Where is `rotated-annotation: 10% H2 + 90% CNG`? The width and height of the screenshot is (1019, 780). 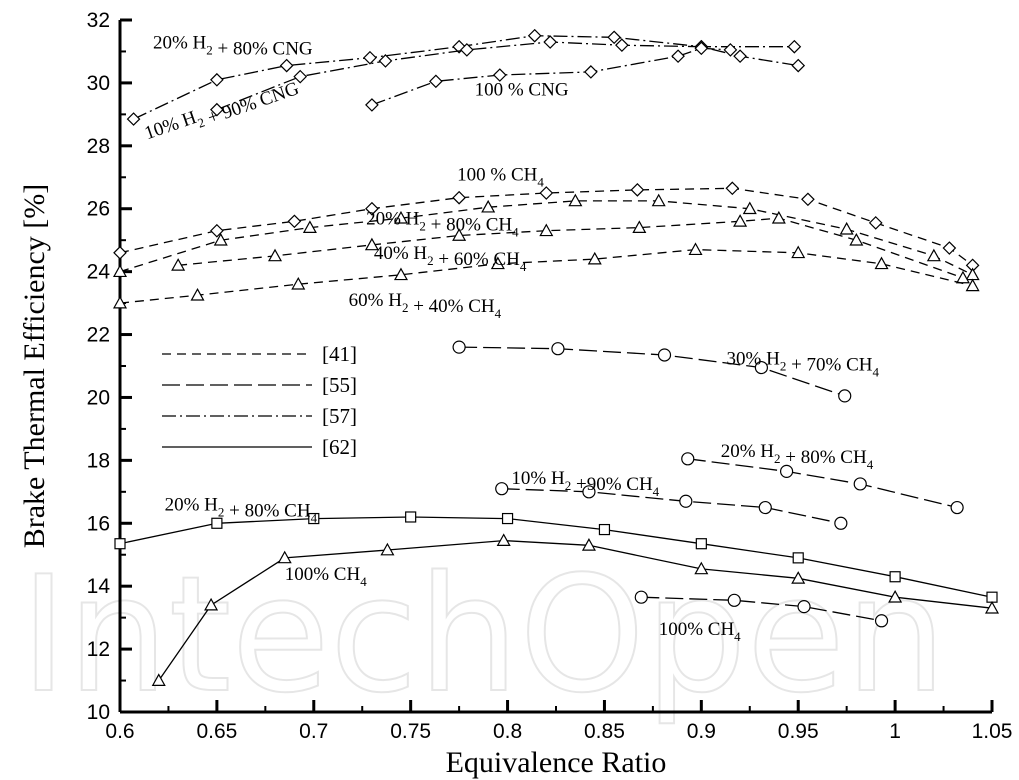 rotated-annotation: 10% H2 + 90% CNG is located at coordinates (222, 111).